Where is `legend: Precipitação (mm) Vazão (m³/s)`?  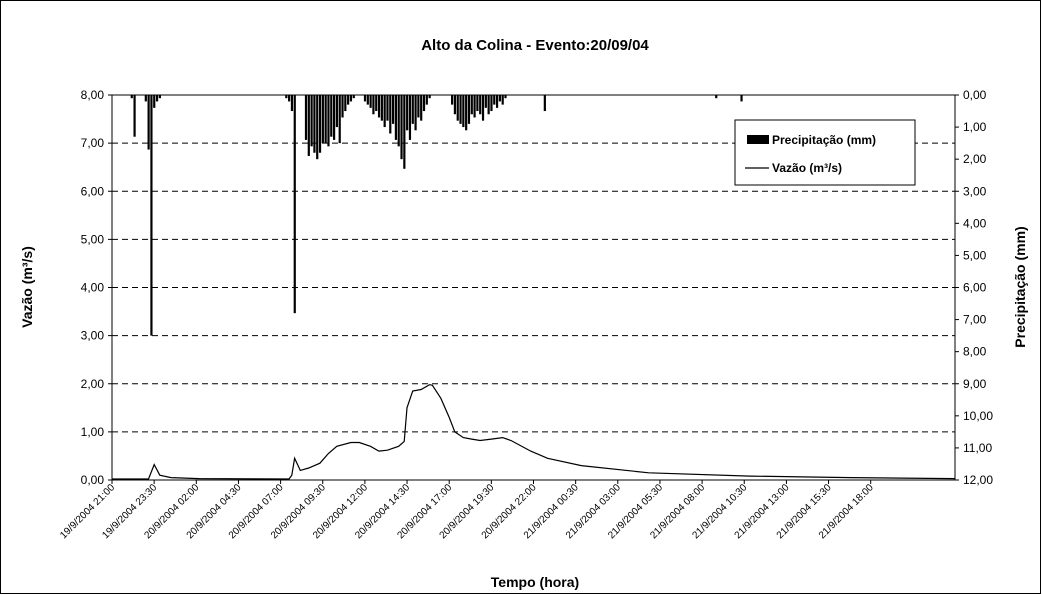
legend: Precipitação (mm) Vazão (m³/s) is located at coordinates (825, 152).